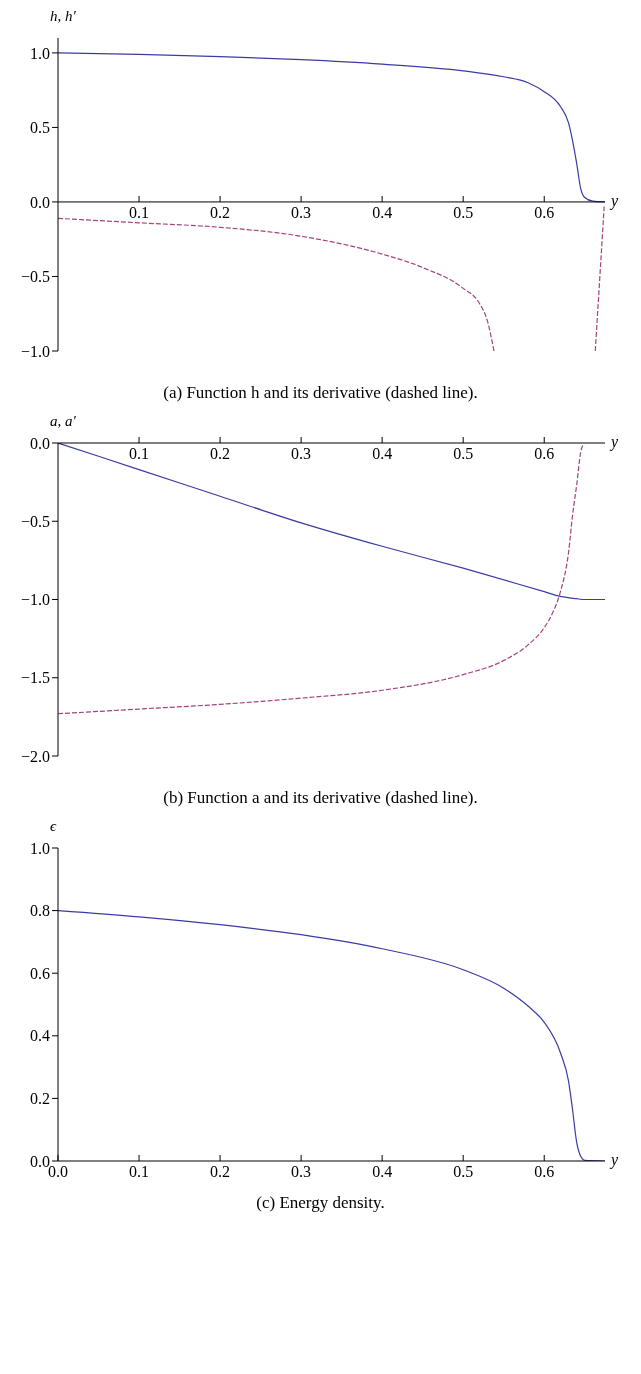  Describe the element at coordinates (40, 911) in the screenshot. I see `y-tick-label: 0.8` at that location.